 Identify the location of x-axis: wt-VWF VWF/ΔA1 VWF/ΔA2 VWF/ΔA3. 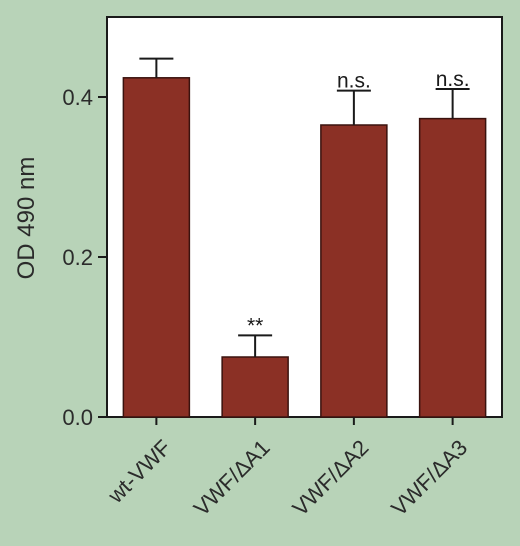
(287, 469).